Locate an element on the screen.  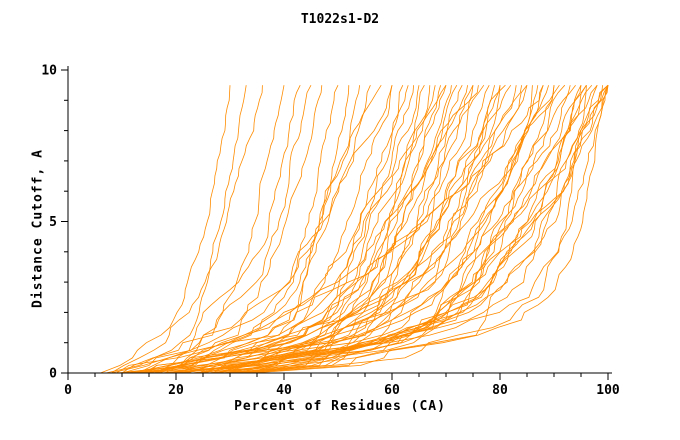
chart-title: T1022s1-D2 is located at coordinates (340, 19).